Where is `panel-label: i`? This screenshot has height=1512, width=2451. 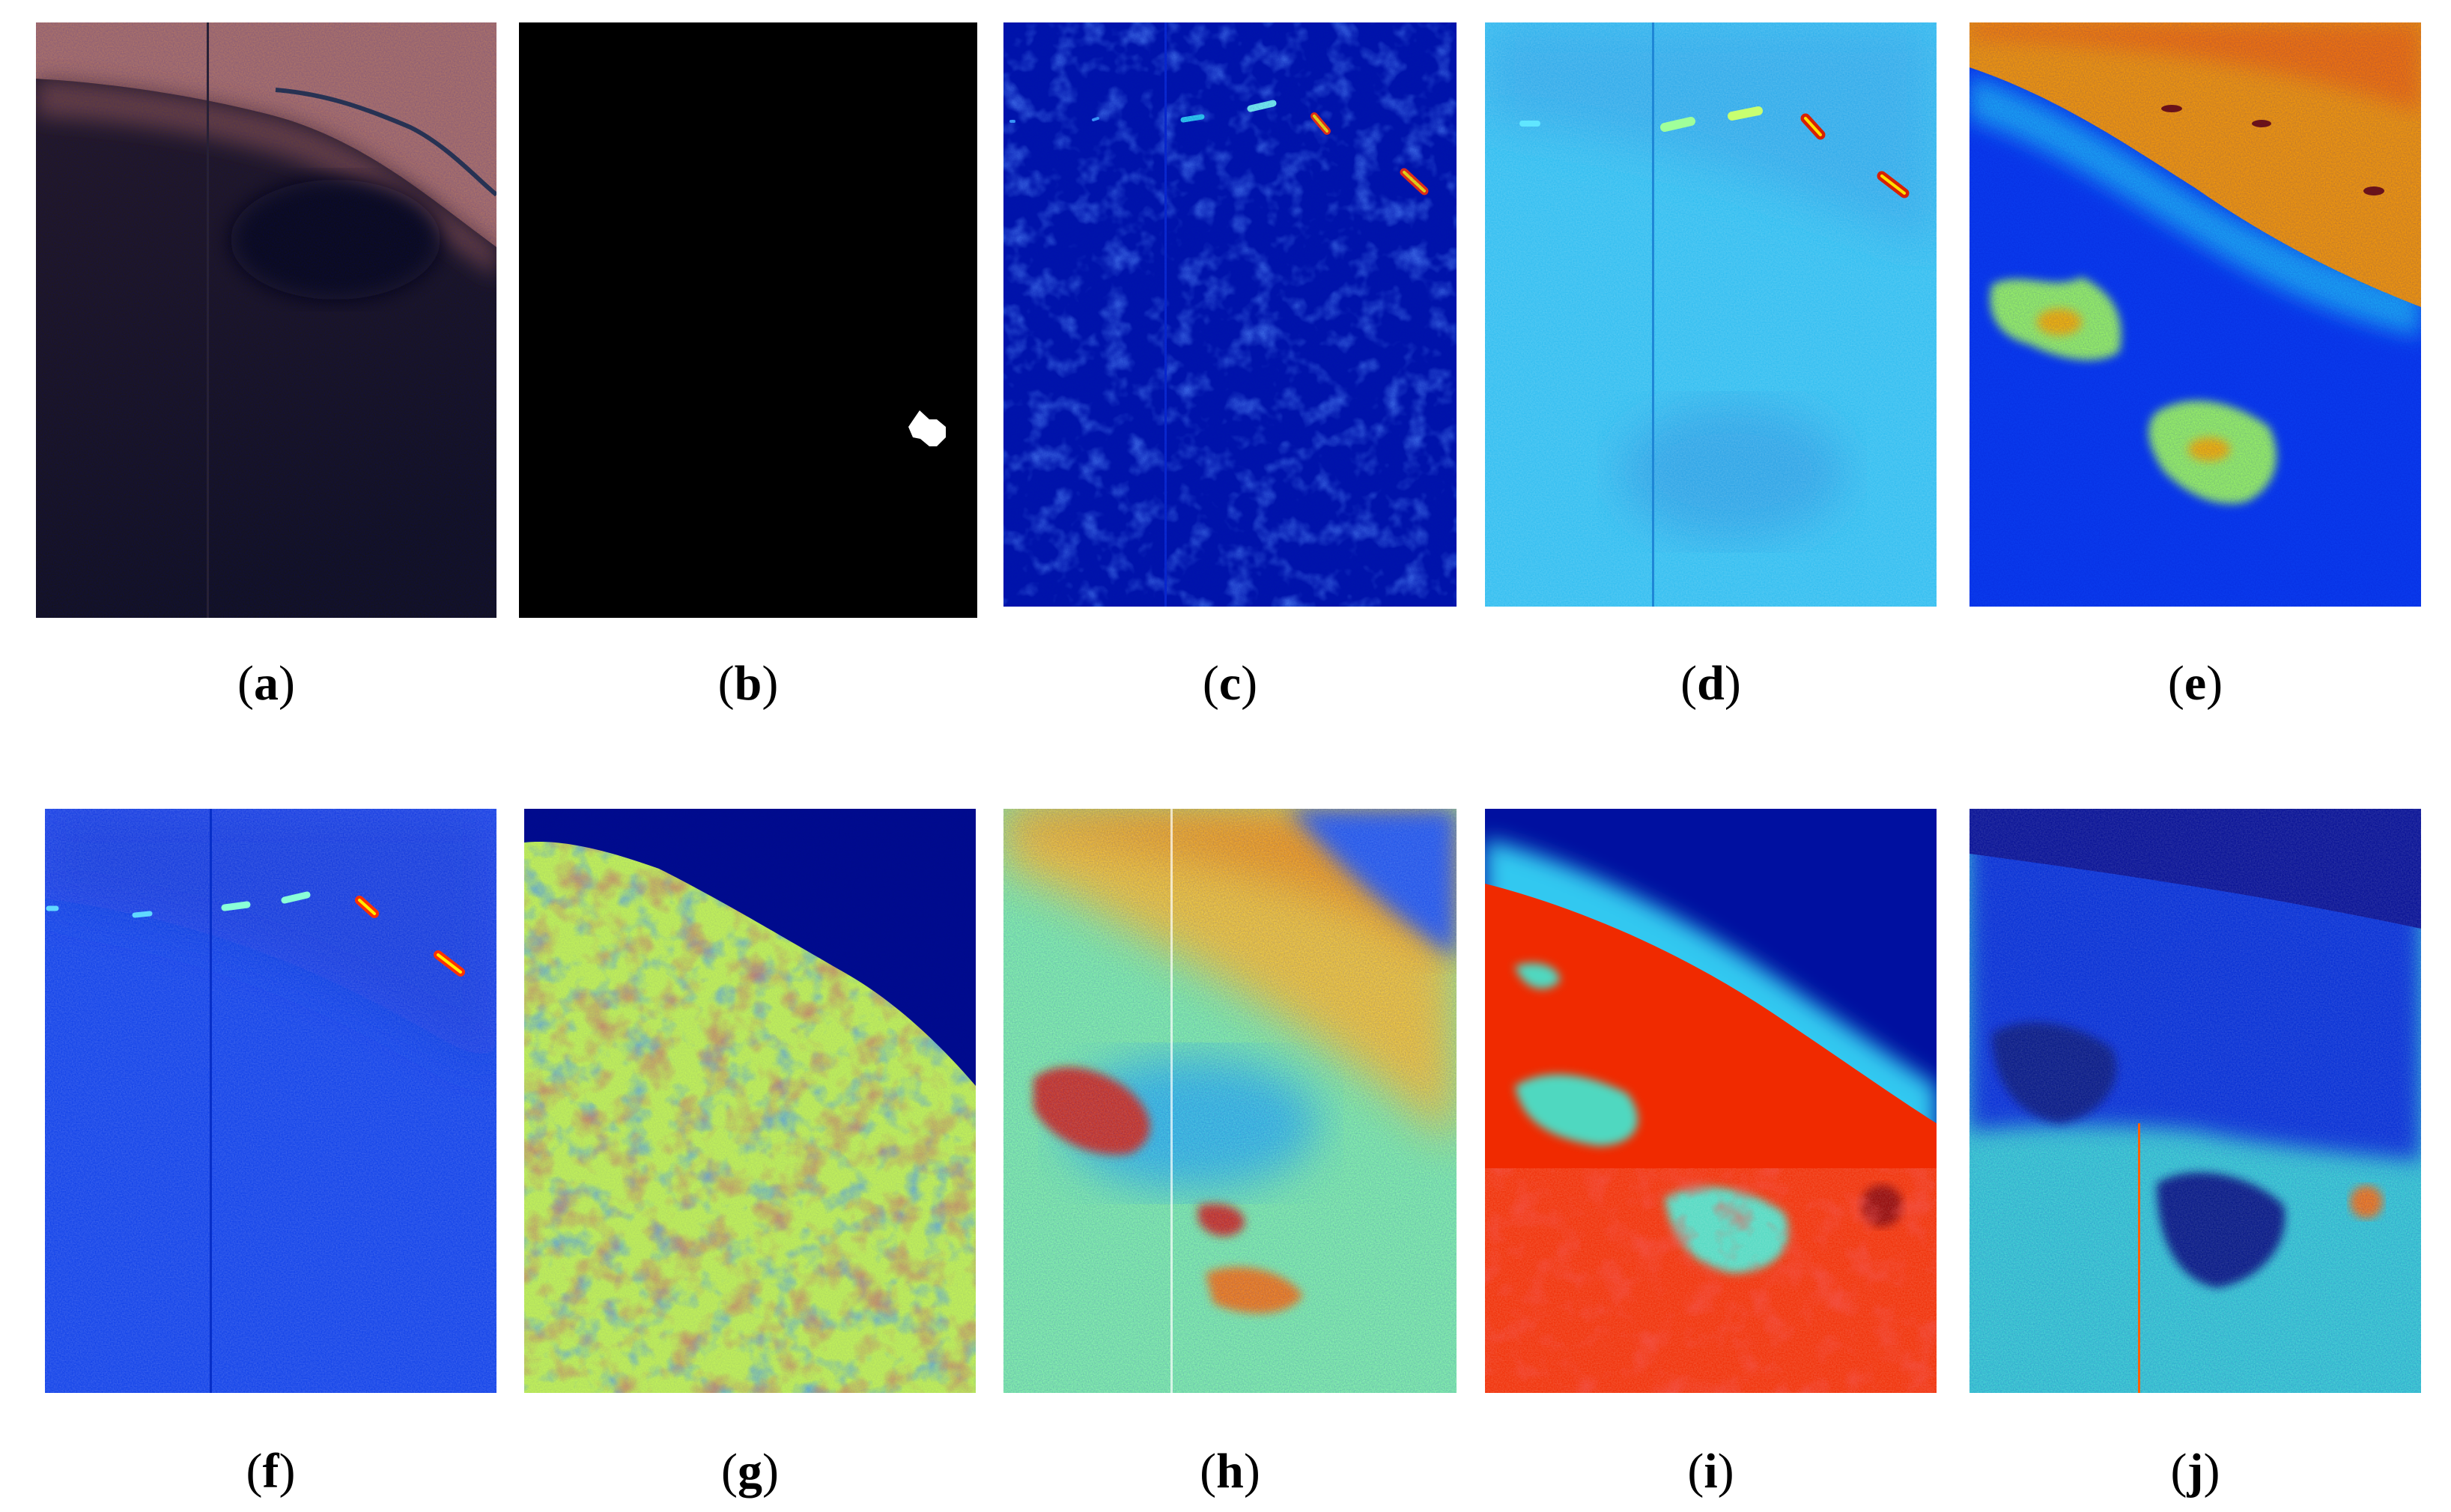
panel-label: i is located at coordinates (1711, 1471).